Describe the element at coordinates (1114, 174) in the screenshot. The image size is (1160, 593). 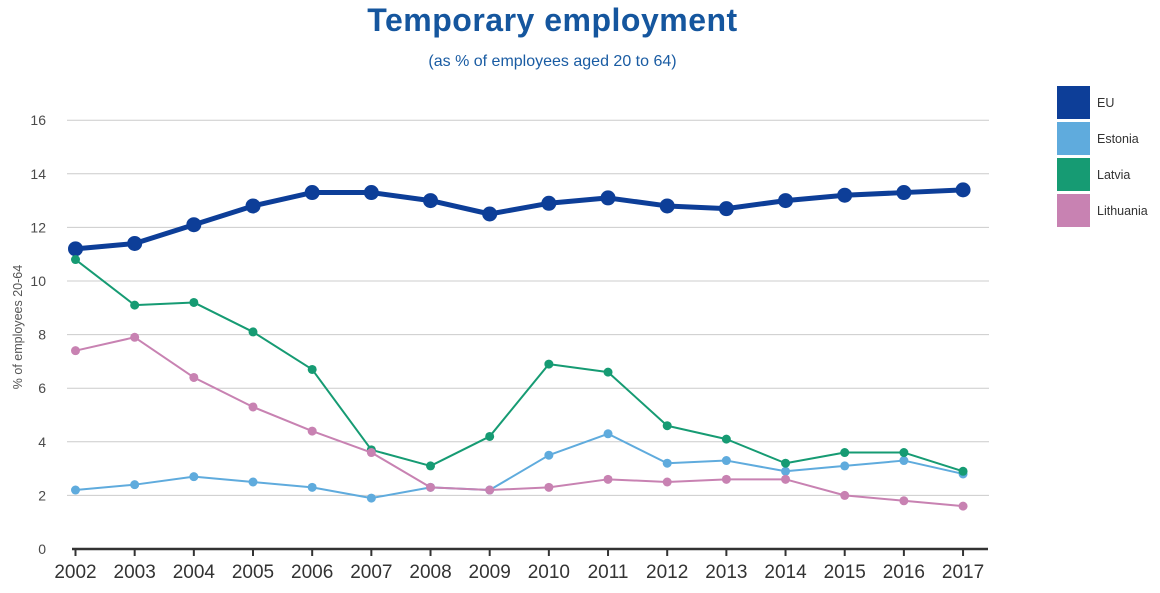
I see `legend-label: Latvia` at that location.